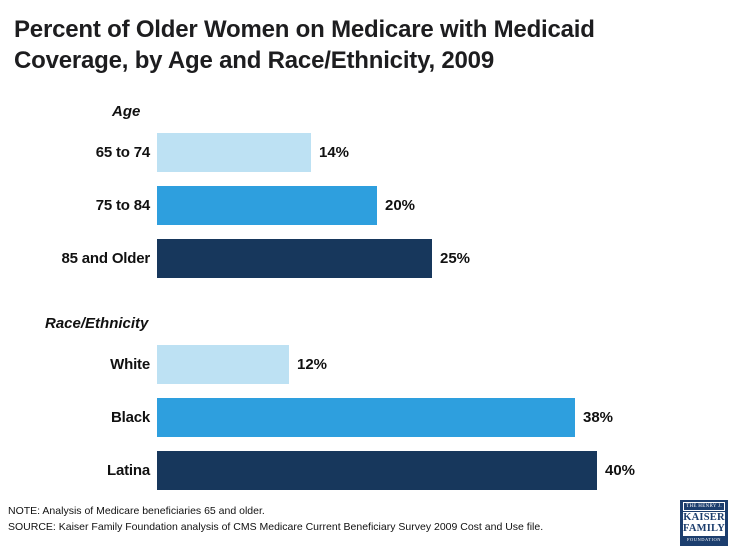 This screenshot has width=735, height=551. What do you see at coordinates (455, 258) in the screenshot?
I see `bar-value: 25%` at bounding box center [455, 258].